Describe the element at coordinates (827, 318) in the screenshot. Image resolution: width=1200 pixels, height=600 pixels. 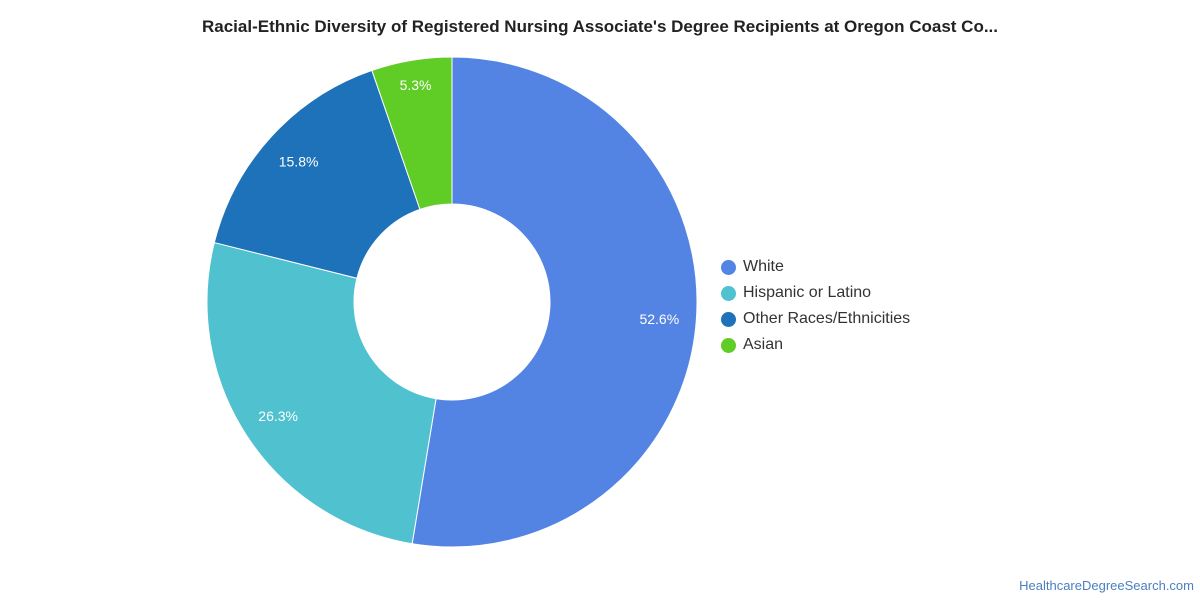
I see `legend-label: Other Races/Ethnicities` at that location.